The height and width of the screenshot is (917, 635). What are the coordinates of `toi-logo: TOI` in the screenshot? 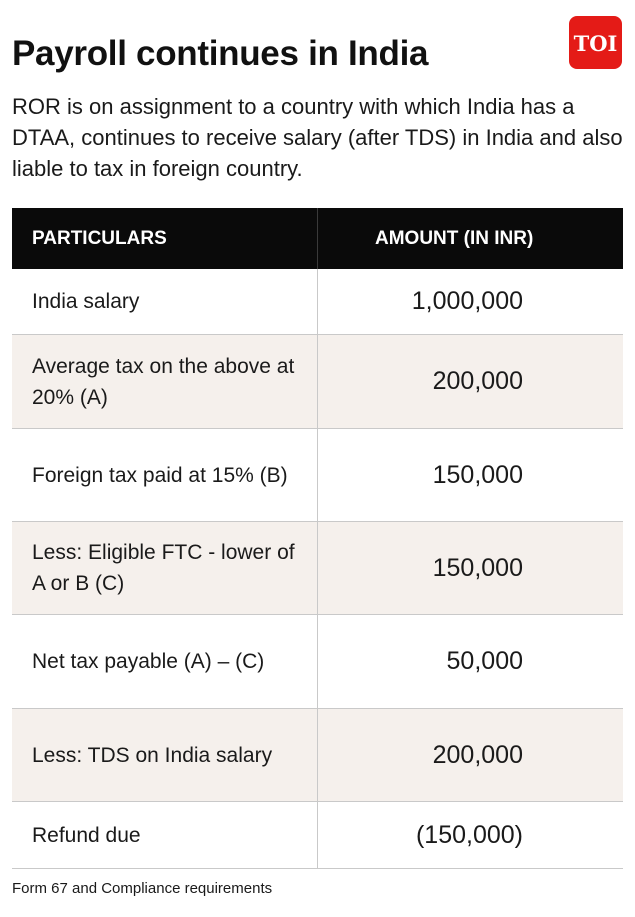 It's located at (595, 42).